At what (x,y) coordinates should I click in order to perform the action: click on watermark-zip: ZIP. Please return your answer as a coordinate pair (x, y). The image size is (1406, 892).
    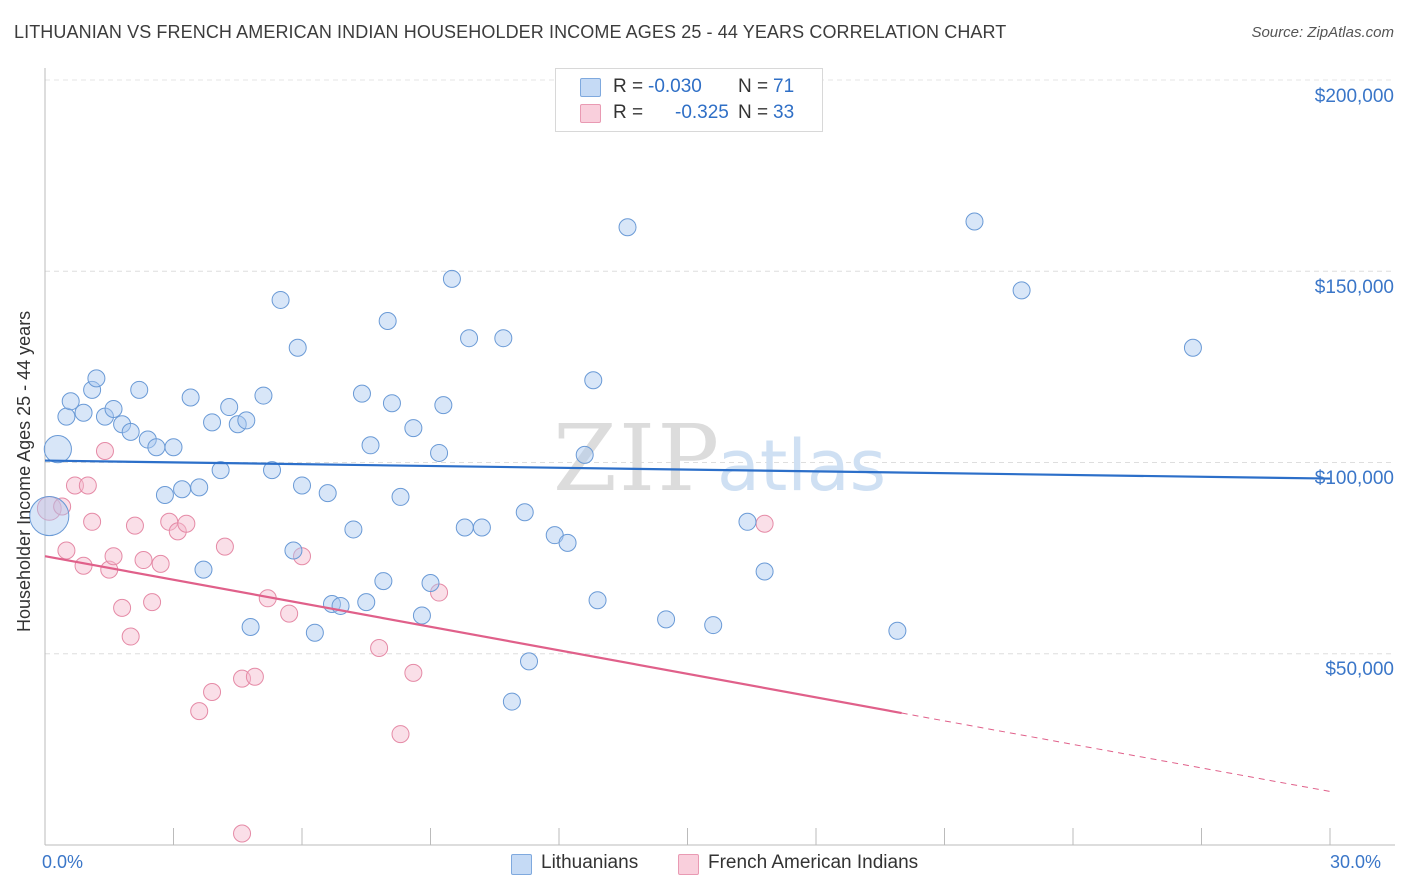
    Looking at the image, I should click on (637, 458).